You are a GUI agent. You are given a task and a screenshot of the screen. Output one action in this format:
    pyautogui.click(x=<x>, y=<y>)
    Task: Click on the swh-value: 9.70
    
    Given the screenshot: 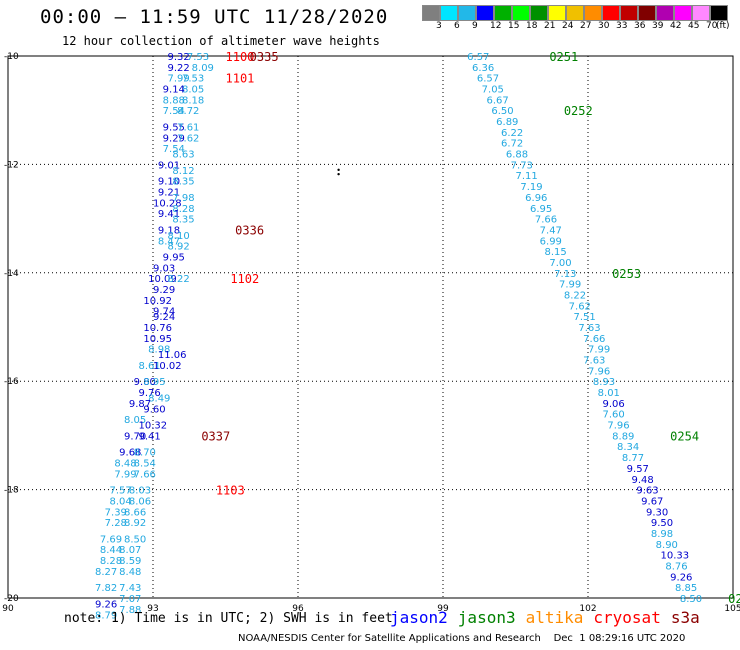 What is the action you would take?
    pyautogui.click(x=135, y=436)
    